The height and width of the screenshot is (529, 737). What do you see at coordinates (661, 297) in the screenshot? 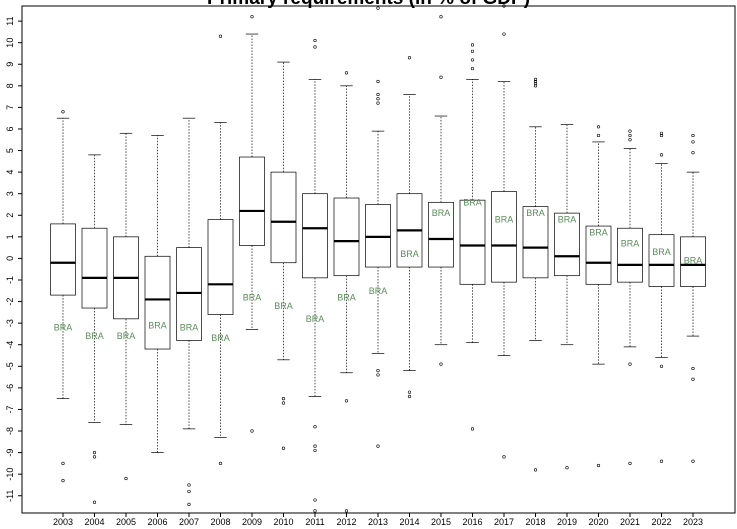
I see `box-2022: BRA` at bounding box center [661, 297].